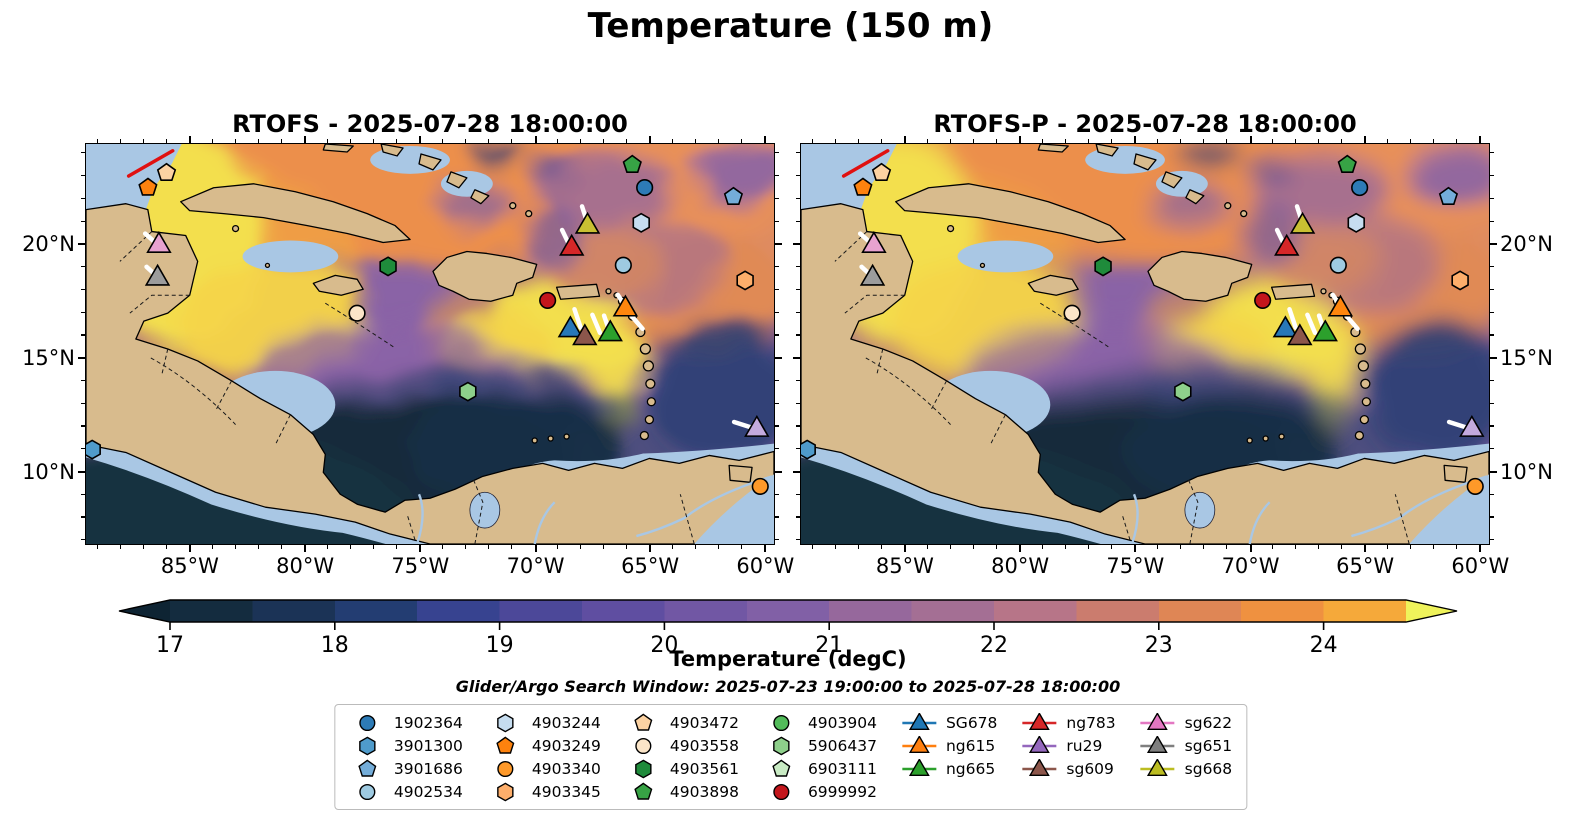 The height and width of the screenshot is (827, 1581). I want to click on legend-label: 3901300, so click(428, 745).